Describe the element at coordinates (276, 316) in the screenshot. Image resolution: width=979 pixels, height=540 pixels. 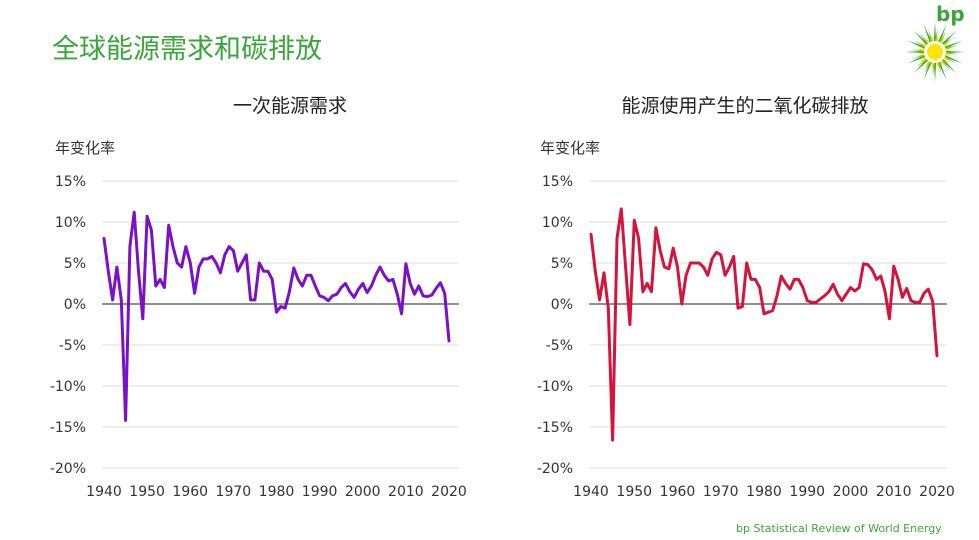
I see `series-line-energy` at that location.